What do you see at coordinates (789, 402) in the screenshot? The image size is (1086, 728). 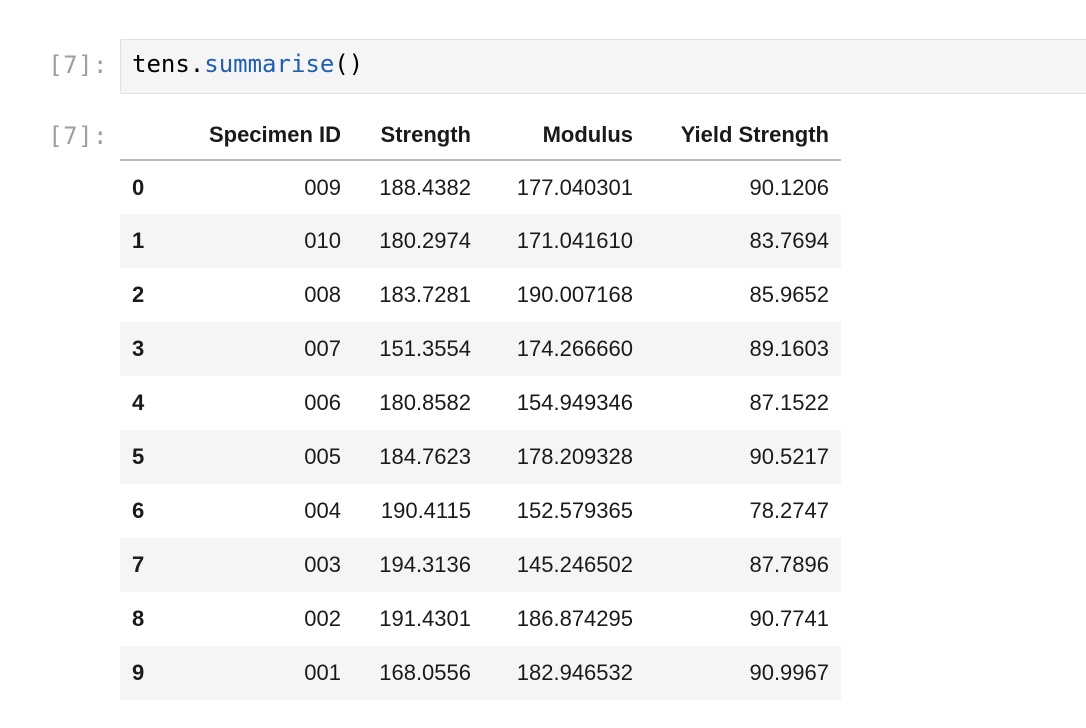 I see `table-cell-yield-strength: 87.1522` at bounding box center [789, 402].